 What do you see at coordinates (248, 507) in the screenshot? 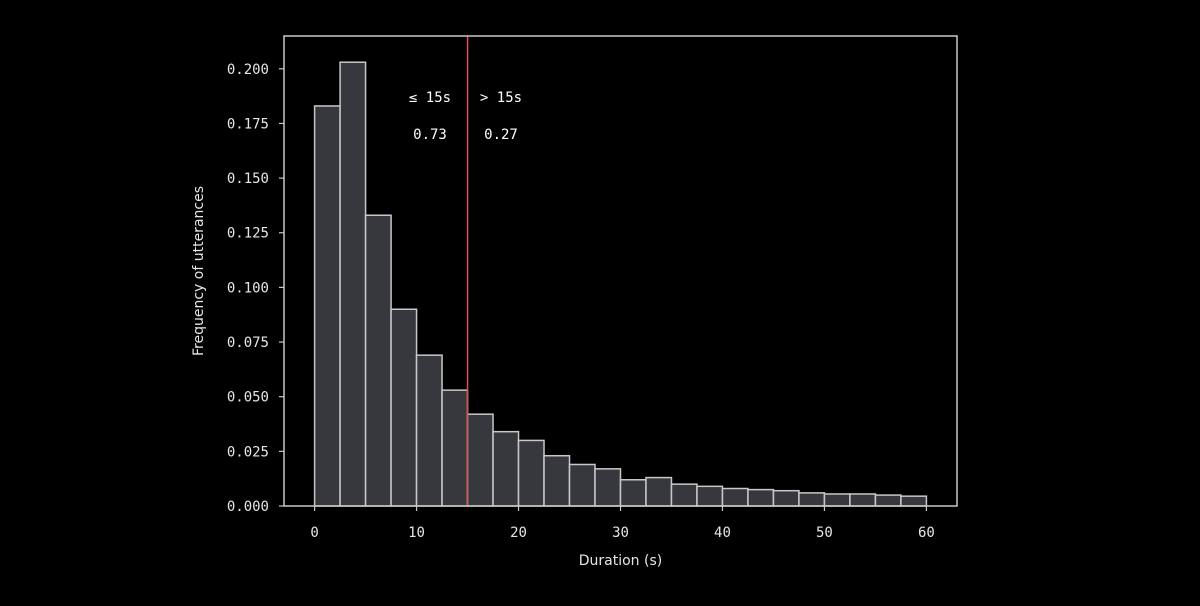
I see `y-tick-label: 0.000` at bounding box center [248, 507].